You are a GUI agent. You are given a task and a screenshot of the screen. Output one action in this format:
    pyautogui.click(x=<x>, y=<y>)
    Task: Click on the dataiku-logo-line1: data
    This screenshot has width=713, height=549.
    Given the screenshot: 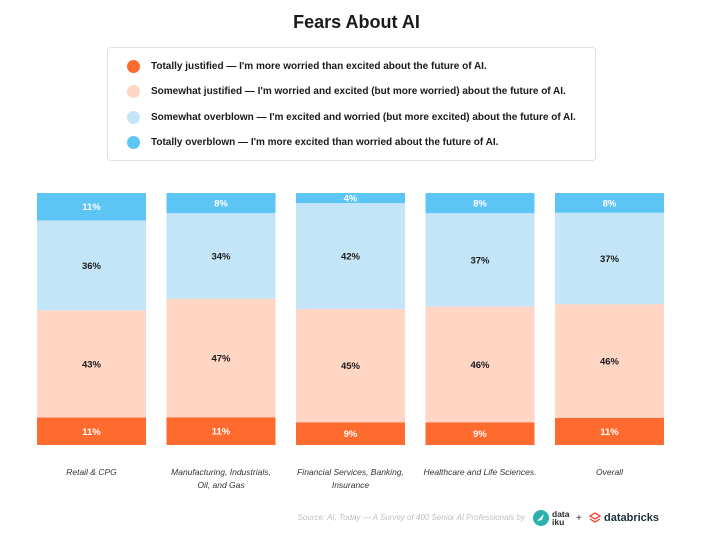 What is the action you would take?
    pyautogui.click(x=561, y=514)
    